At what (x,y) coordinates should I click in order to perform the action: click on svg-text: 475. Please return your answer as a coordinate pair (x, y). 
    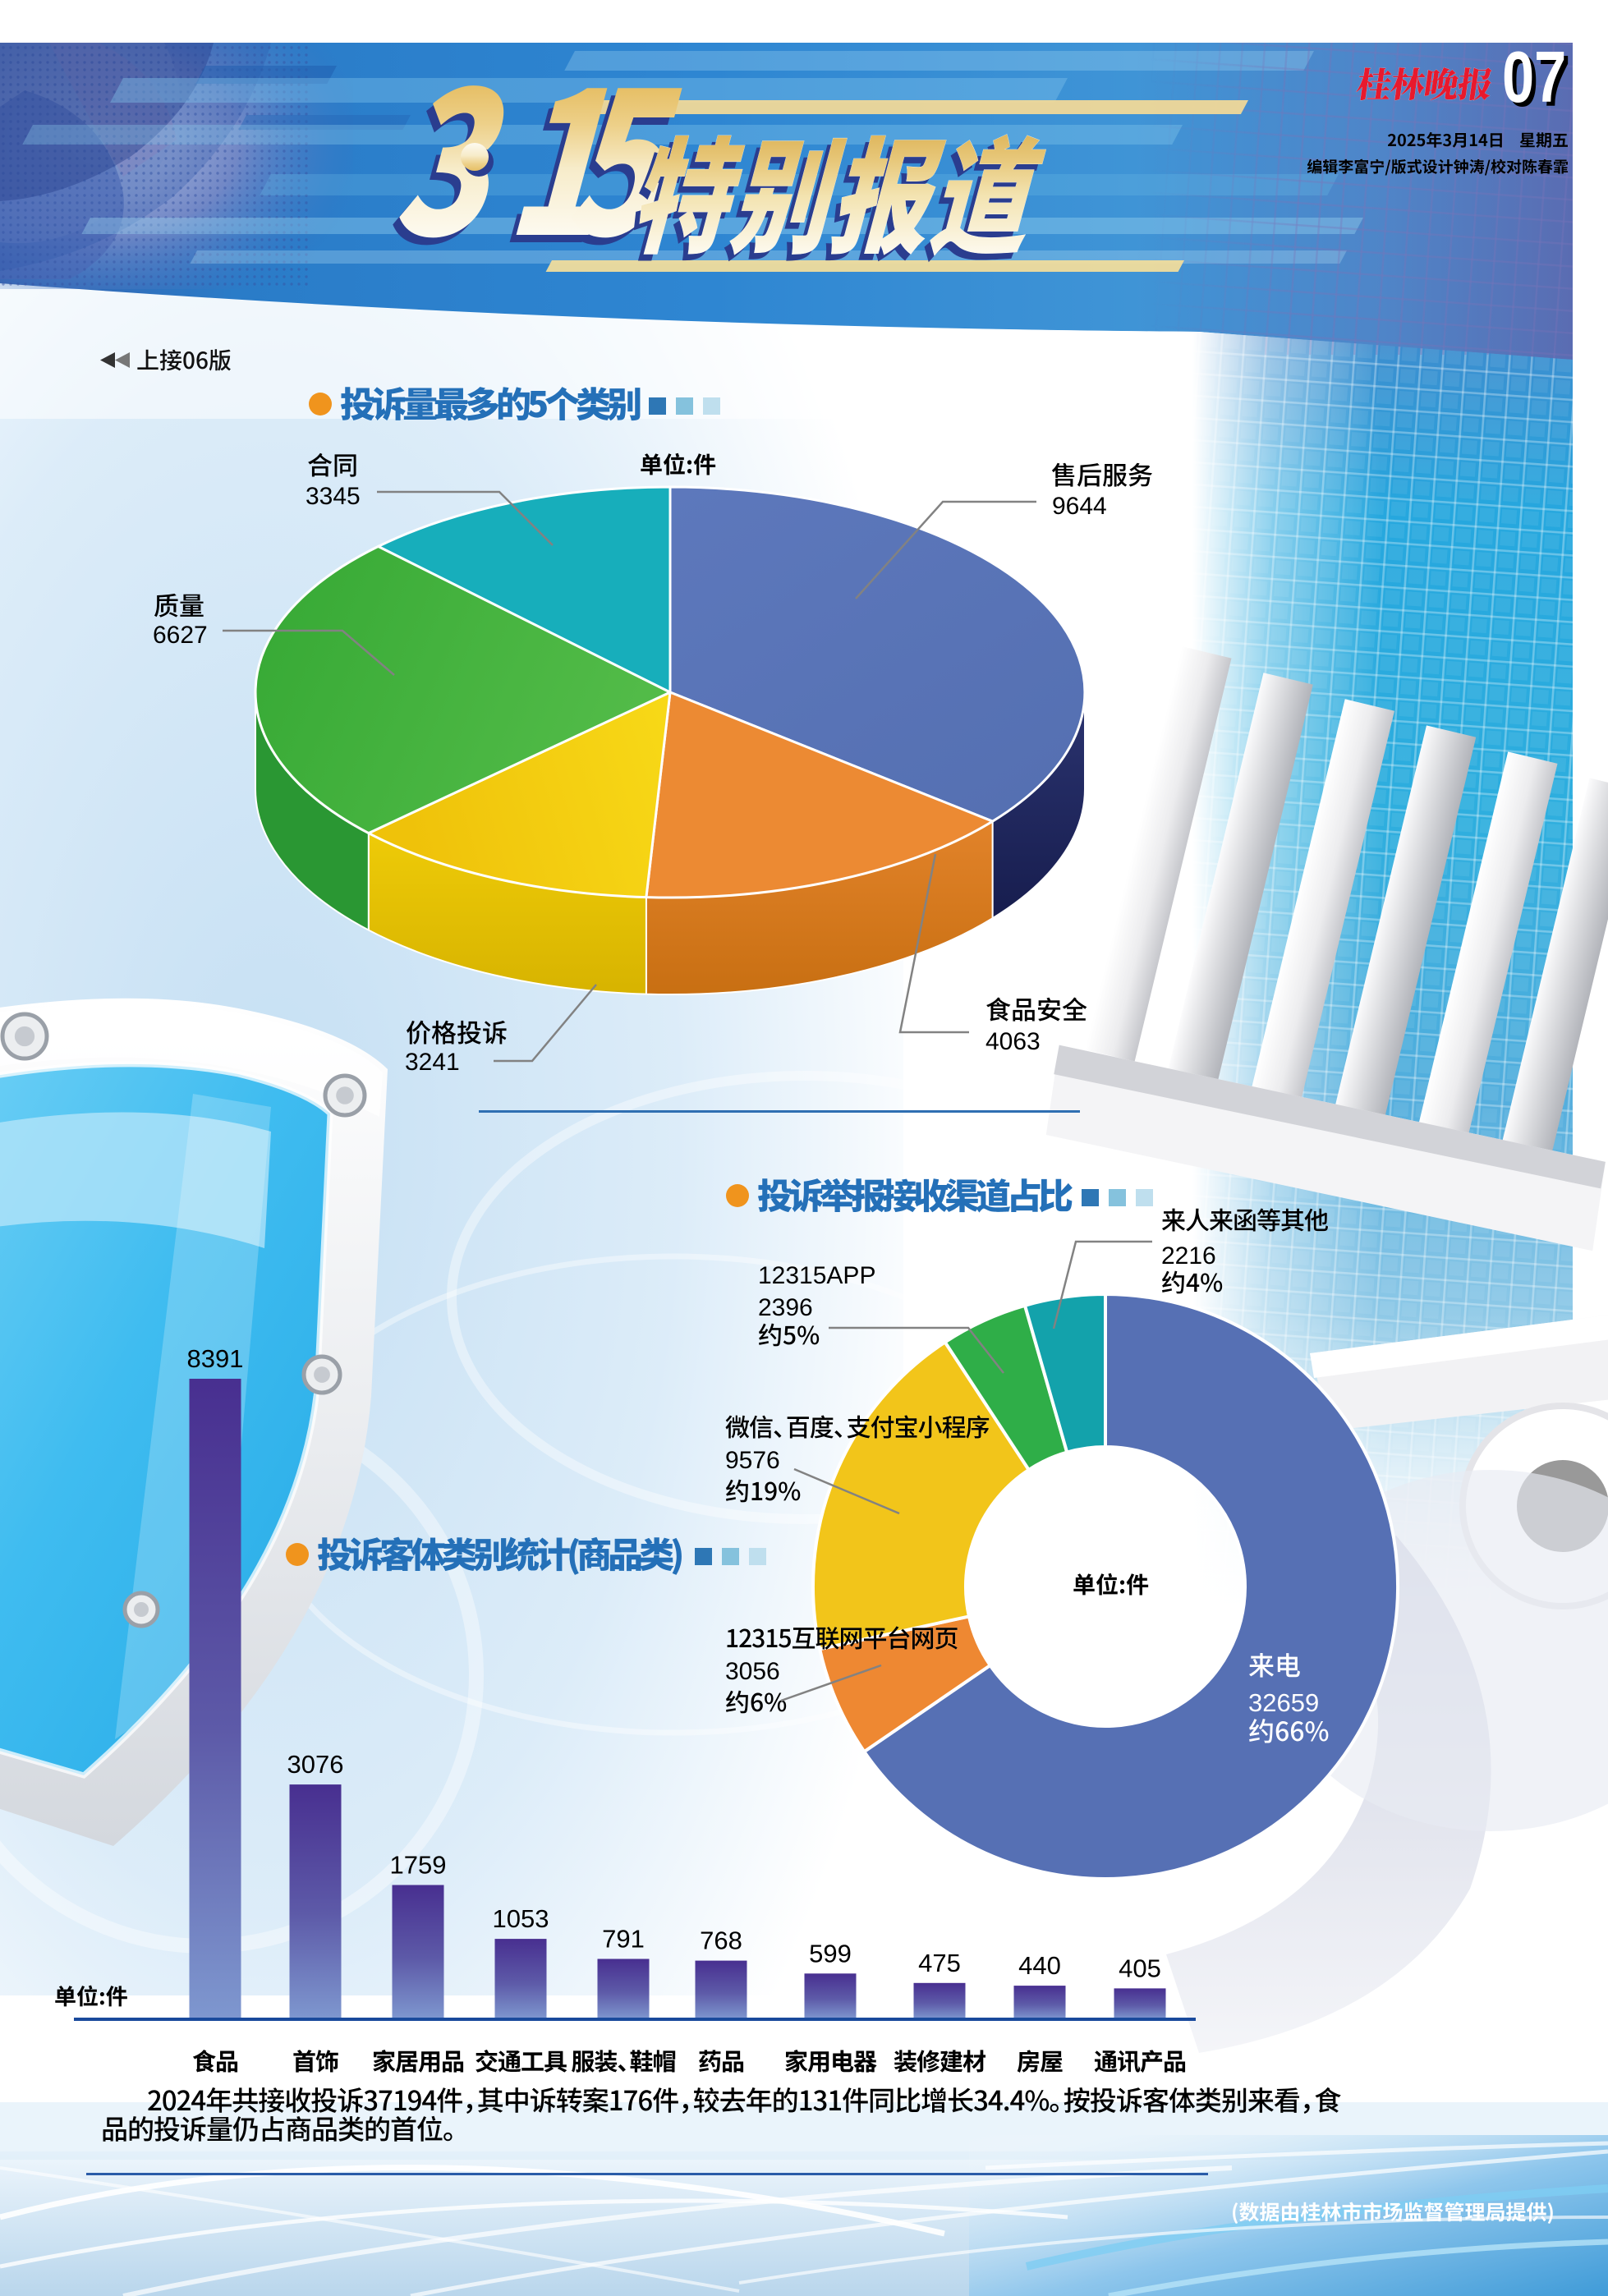
    Looking at the image, I should click on (940, 1963).